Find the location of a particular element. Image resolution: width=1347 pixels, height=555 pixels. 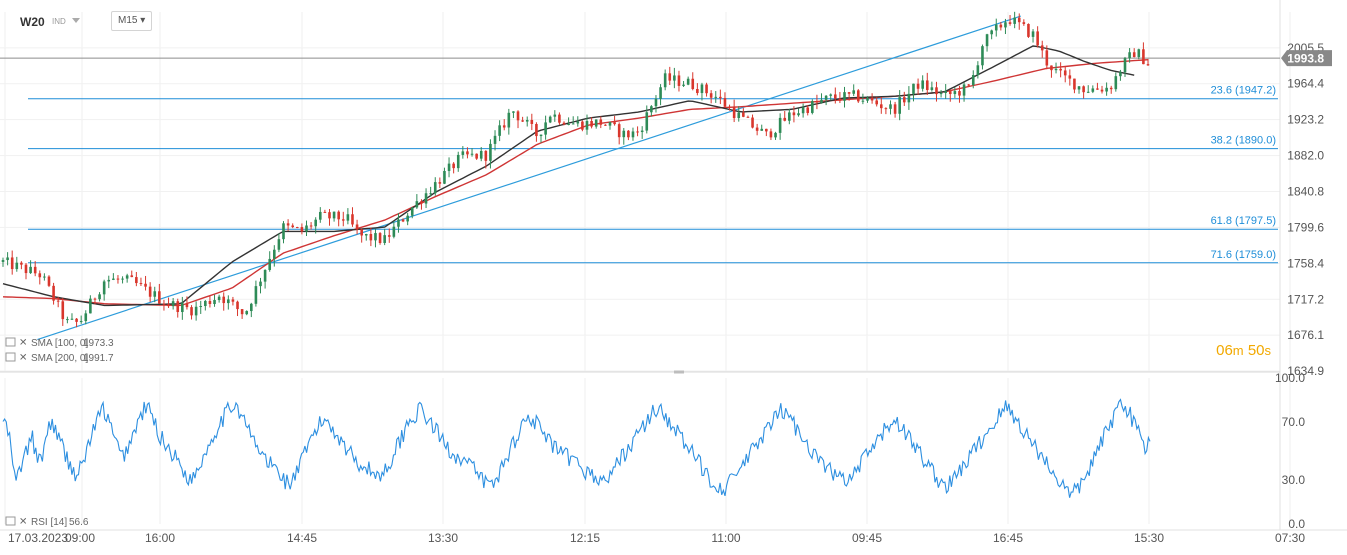

price-tick-label: 1964.4 is located at coordinates (1305, 84).